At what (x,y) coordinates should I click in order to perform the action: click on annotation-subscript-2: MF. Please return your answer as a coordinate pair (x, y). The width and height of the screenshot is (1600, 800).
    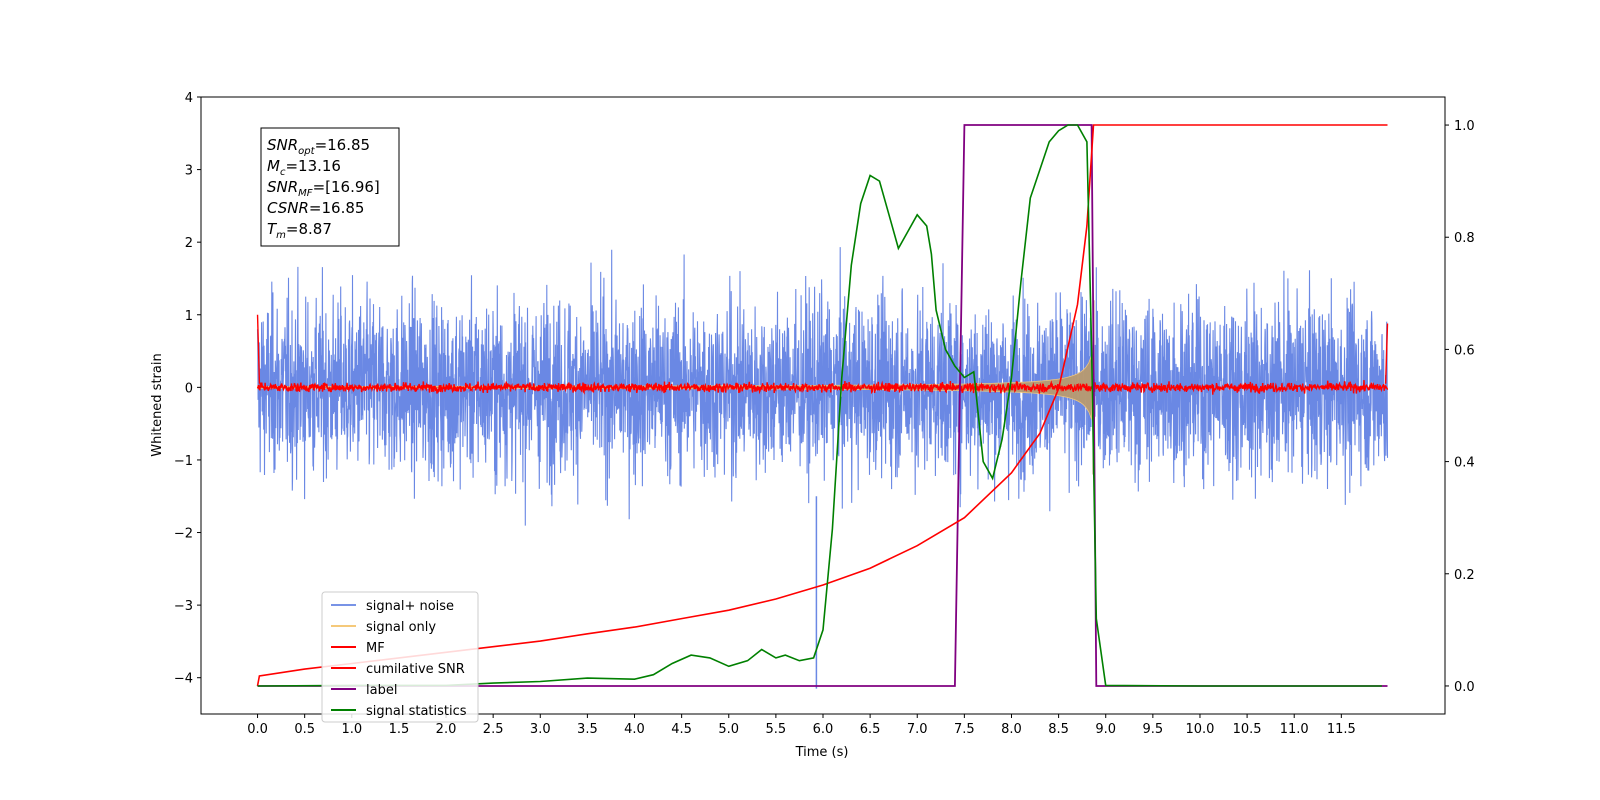
    Looking at the image, I should click on (305, 193).